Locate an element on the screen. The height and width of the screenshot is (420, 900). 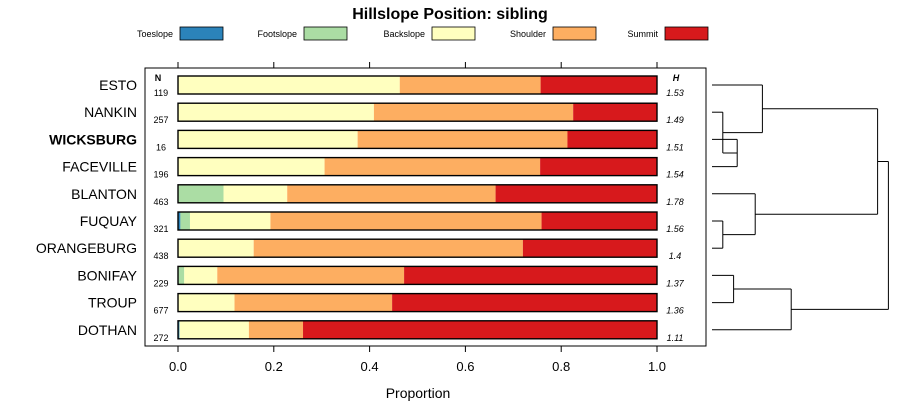
bar-outline-bonifay is located at coordinates (417, 275).